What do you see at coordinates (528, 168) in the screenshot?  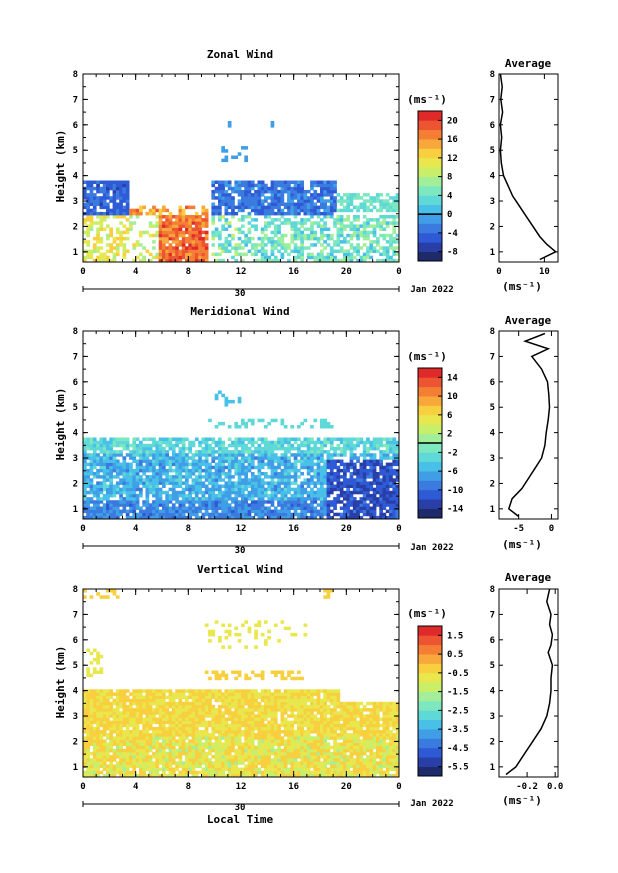 I see `average-frame` at bounding box center [528, 168].